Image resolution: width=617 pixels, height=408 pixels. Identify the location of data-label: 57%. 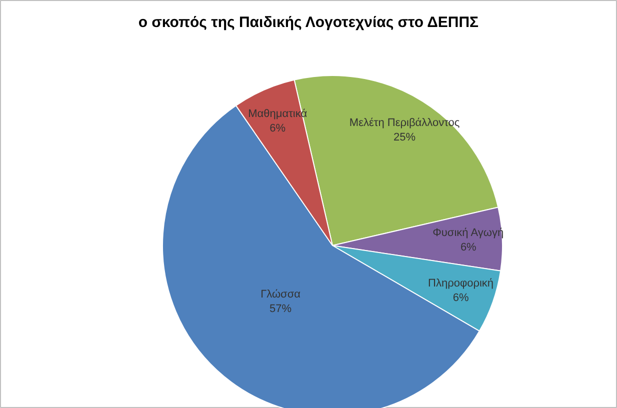
(281, 308).